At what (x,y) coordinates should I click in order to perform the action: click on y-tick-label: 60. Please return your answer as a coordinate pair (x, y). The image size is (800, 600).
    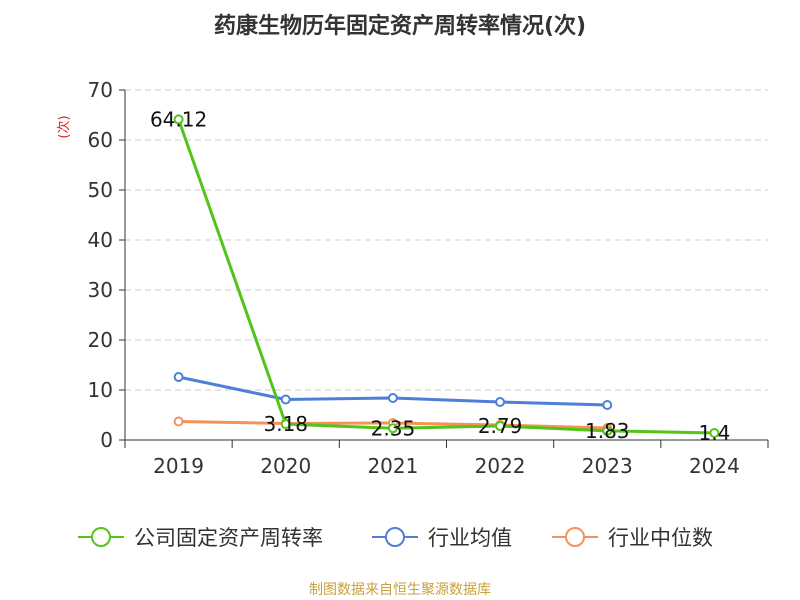
    Looking at the image, I should click on (100, 140).